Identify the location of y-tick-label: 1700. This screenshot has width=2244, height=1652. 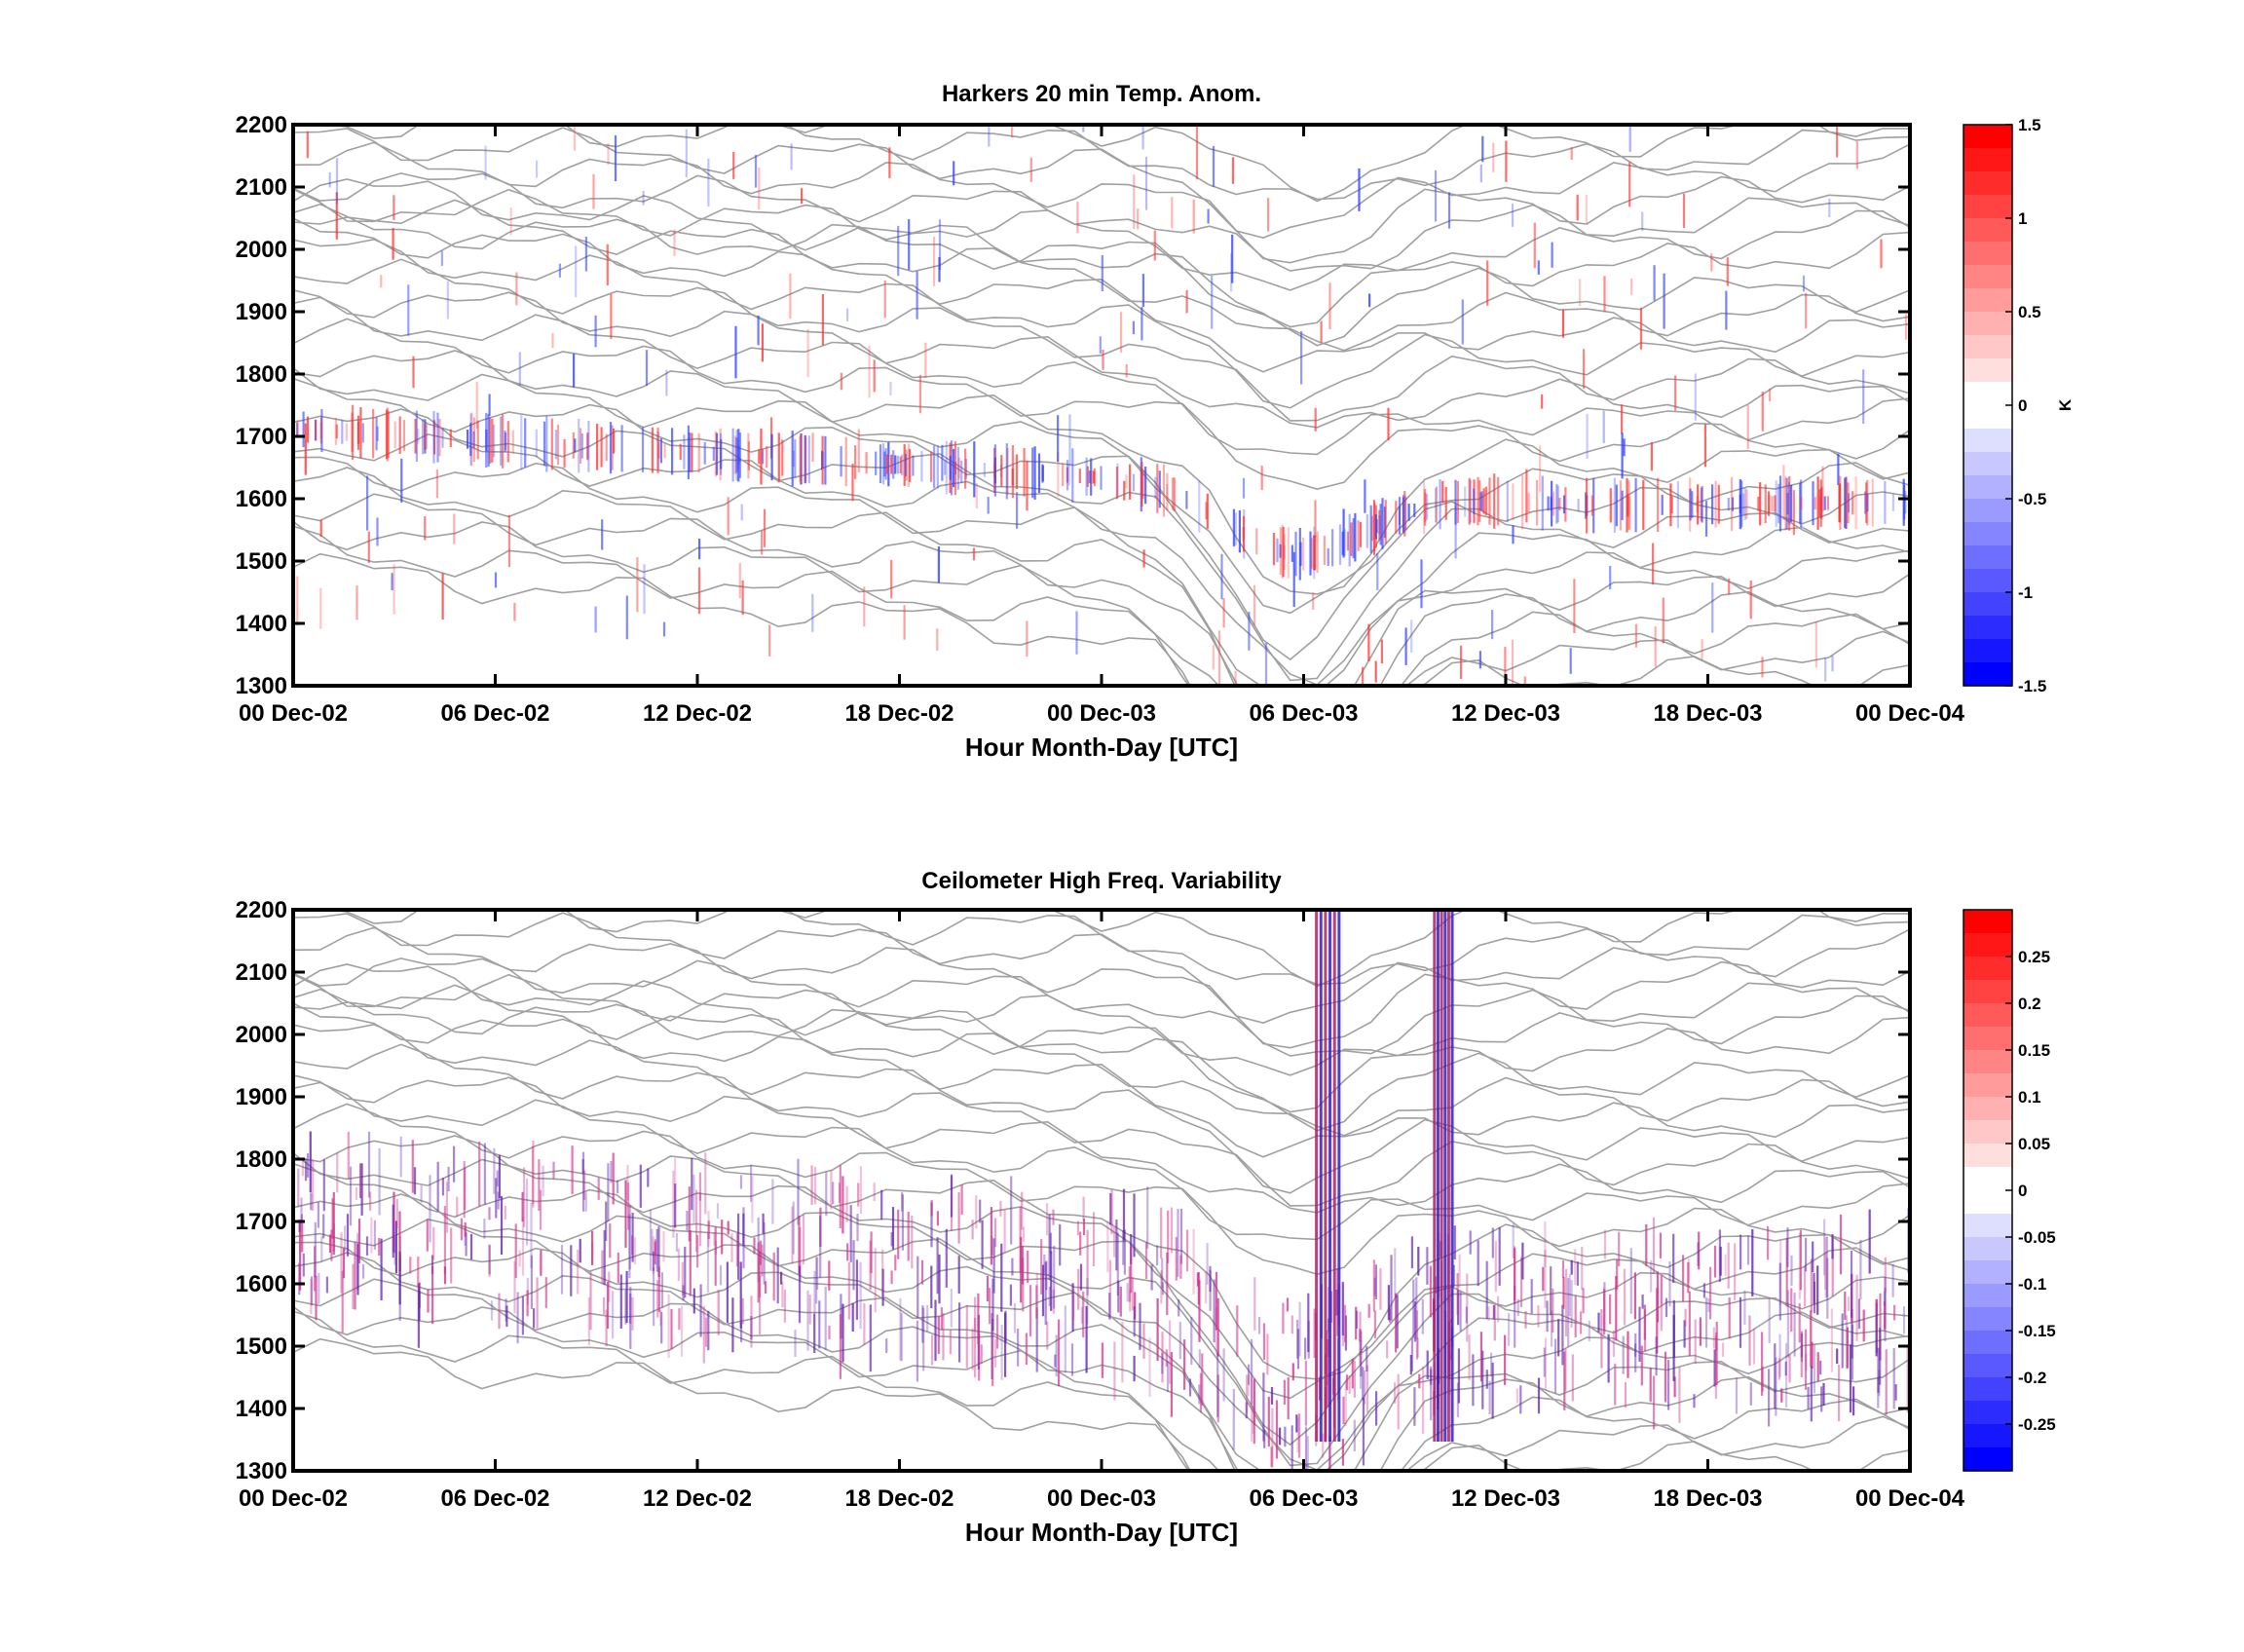
(261, 1222).